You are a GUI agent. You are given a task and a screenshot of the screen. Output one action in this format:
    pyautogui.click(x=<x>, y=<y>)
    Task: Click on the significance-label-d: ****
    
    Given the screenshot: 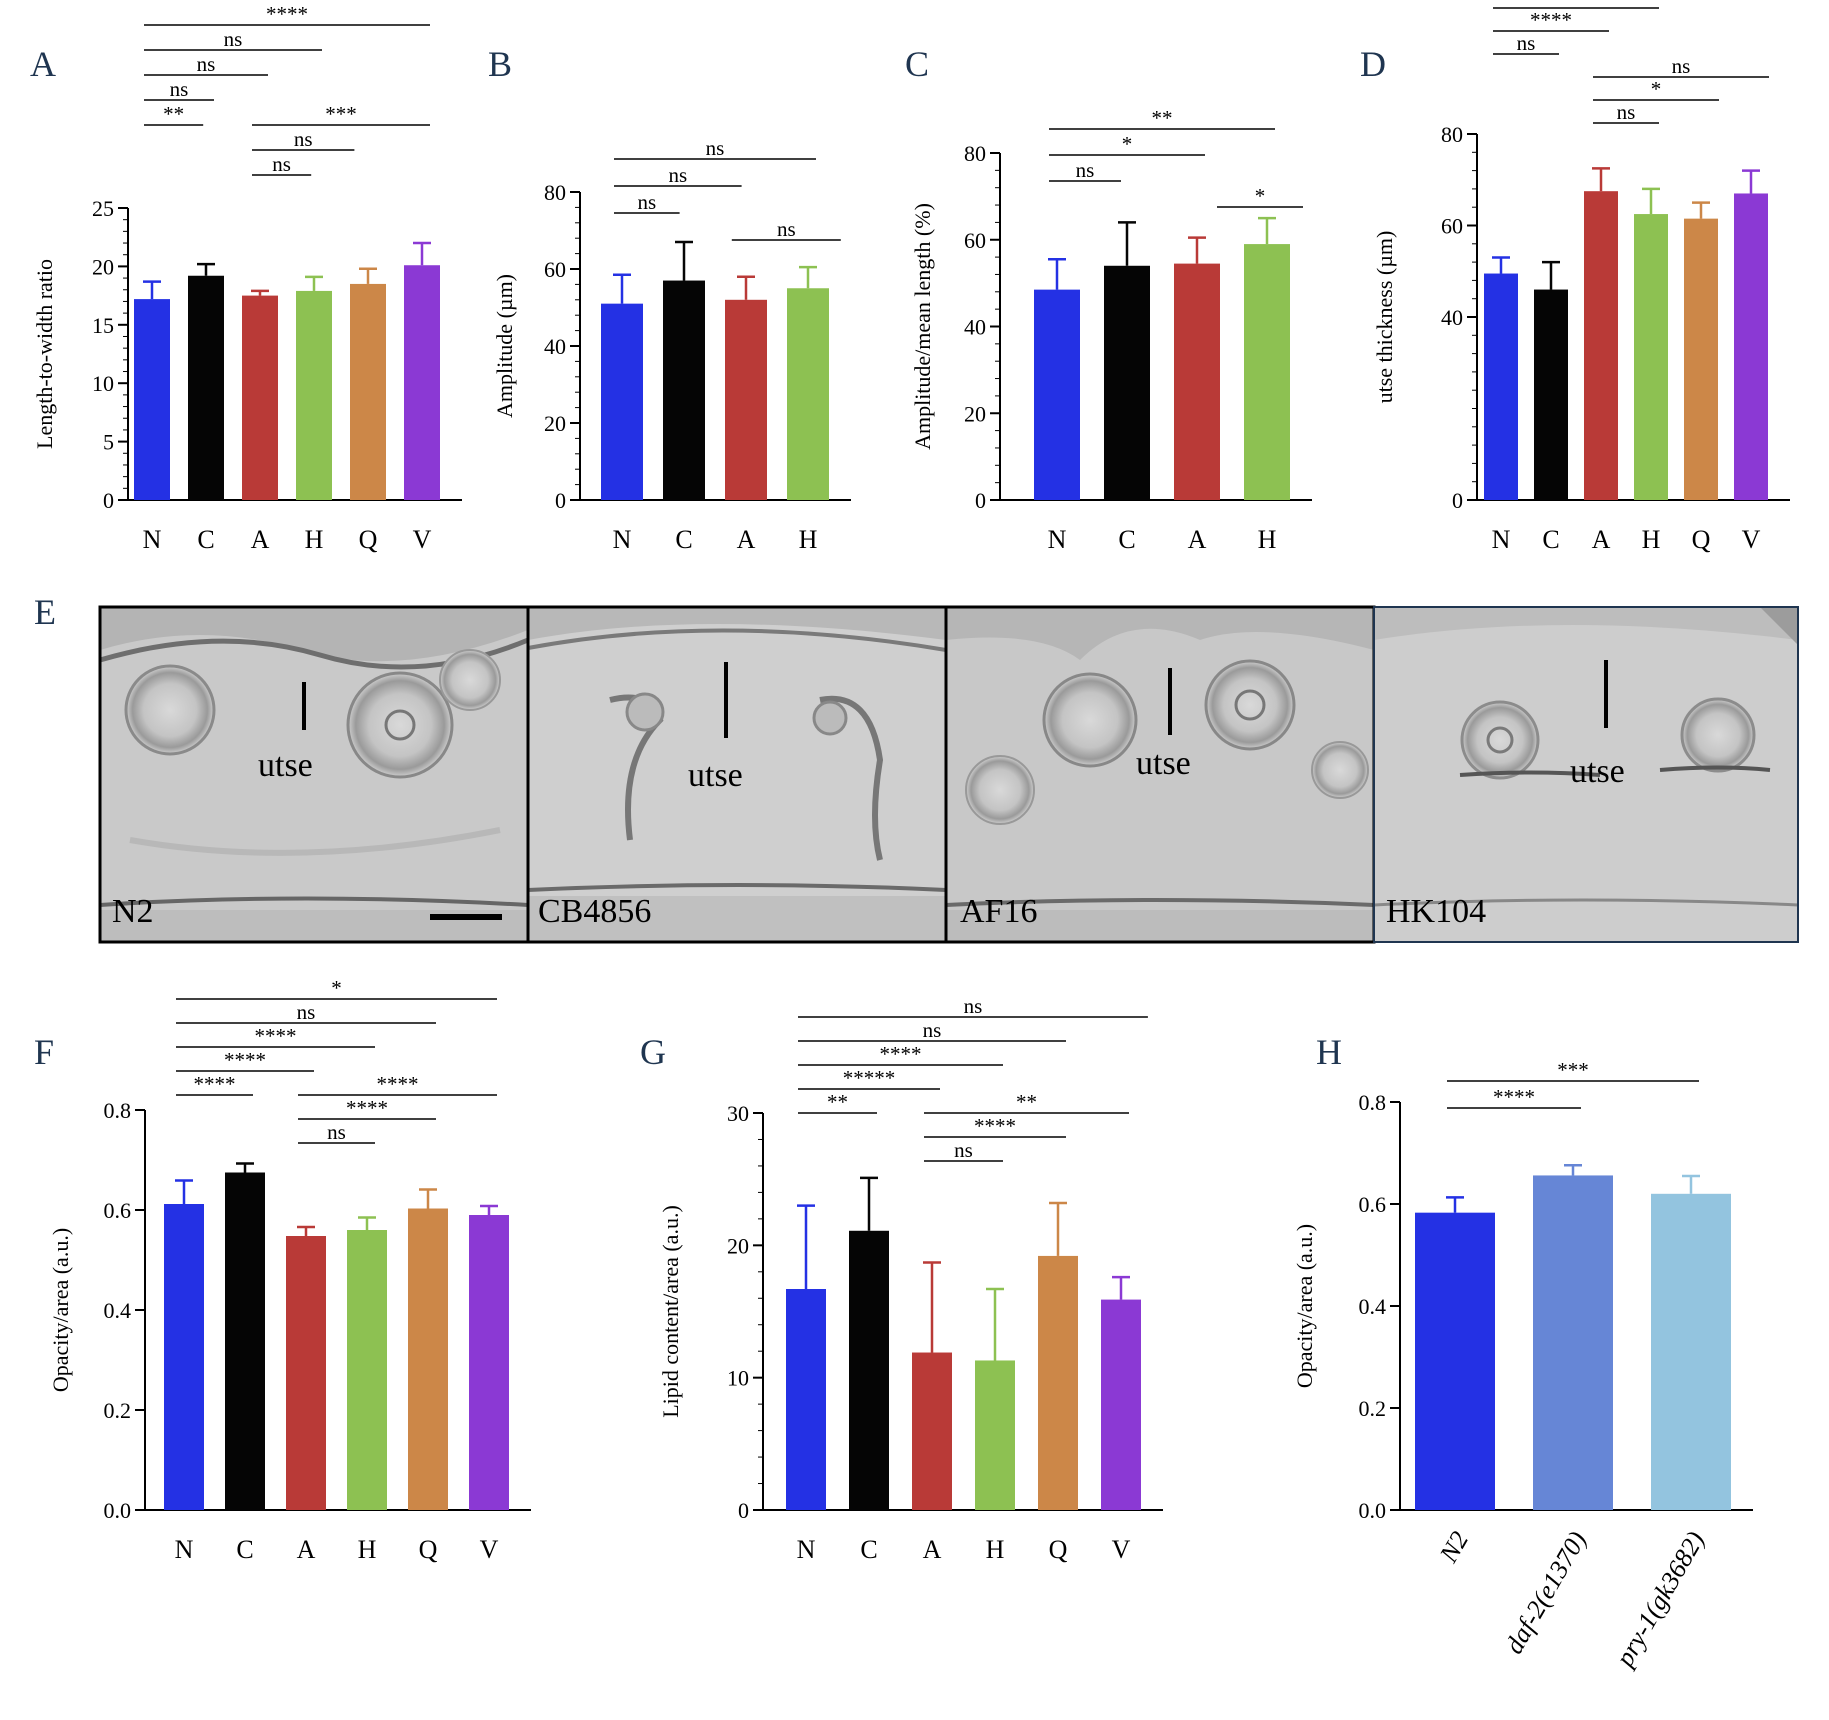 What is the action you would take?
    pyautogui.click(x=1551, y=20)
    